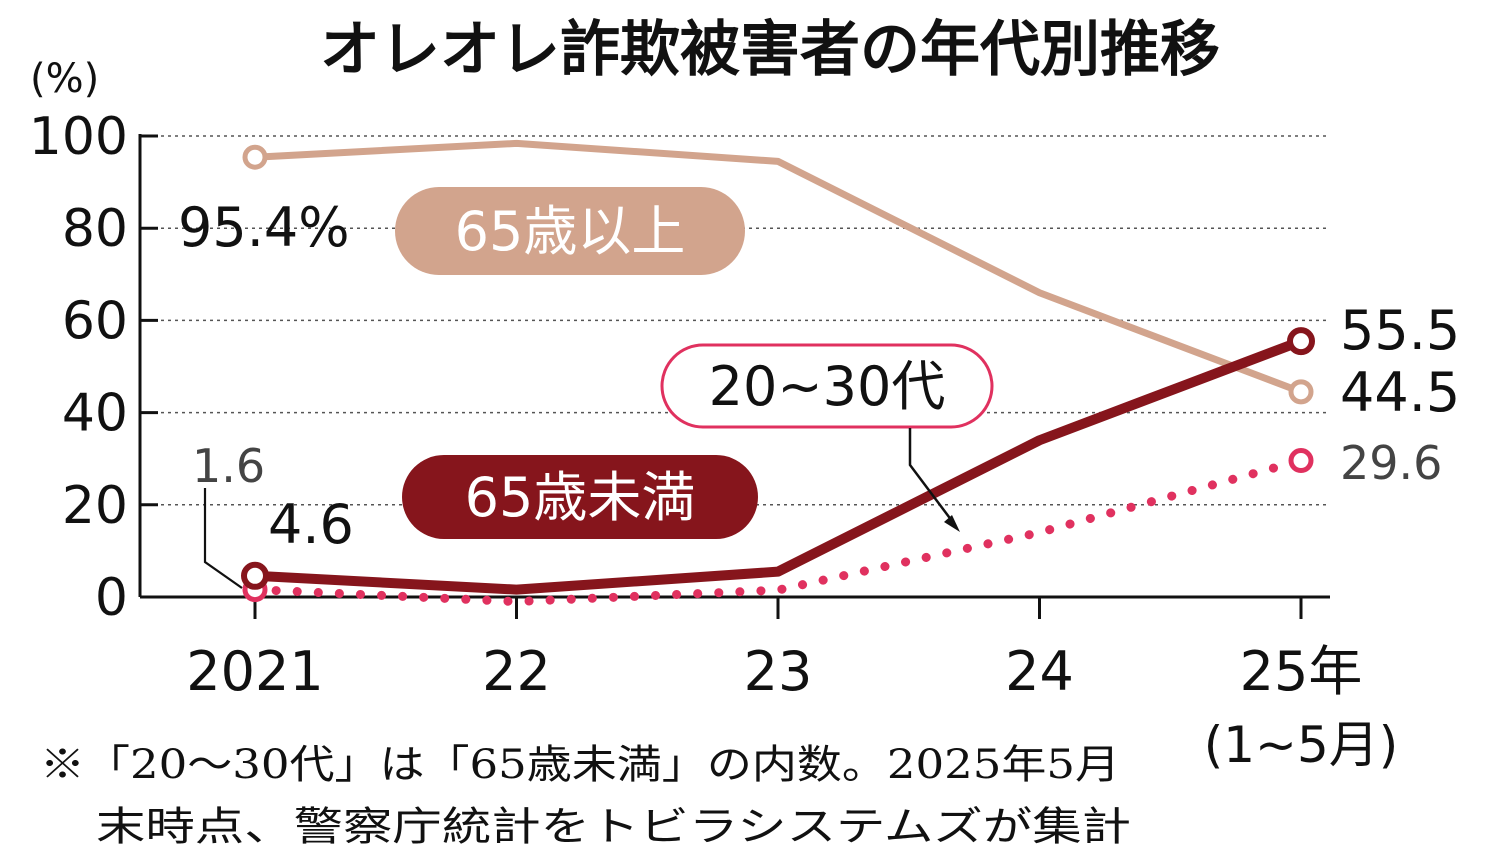  Describe the element at coordinates (516, 671) in the screenshot. I see `x-tick-label: 22` at that location.